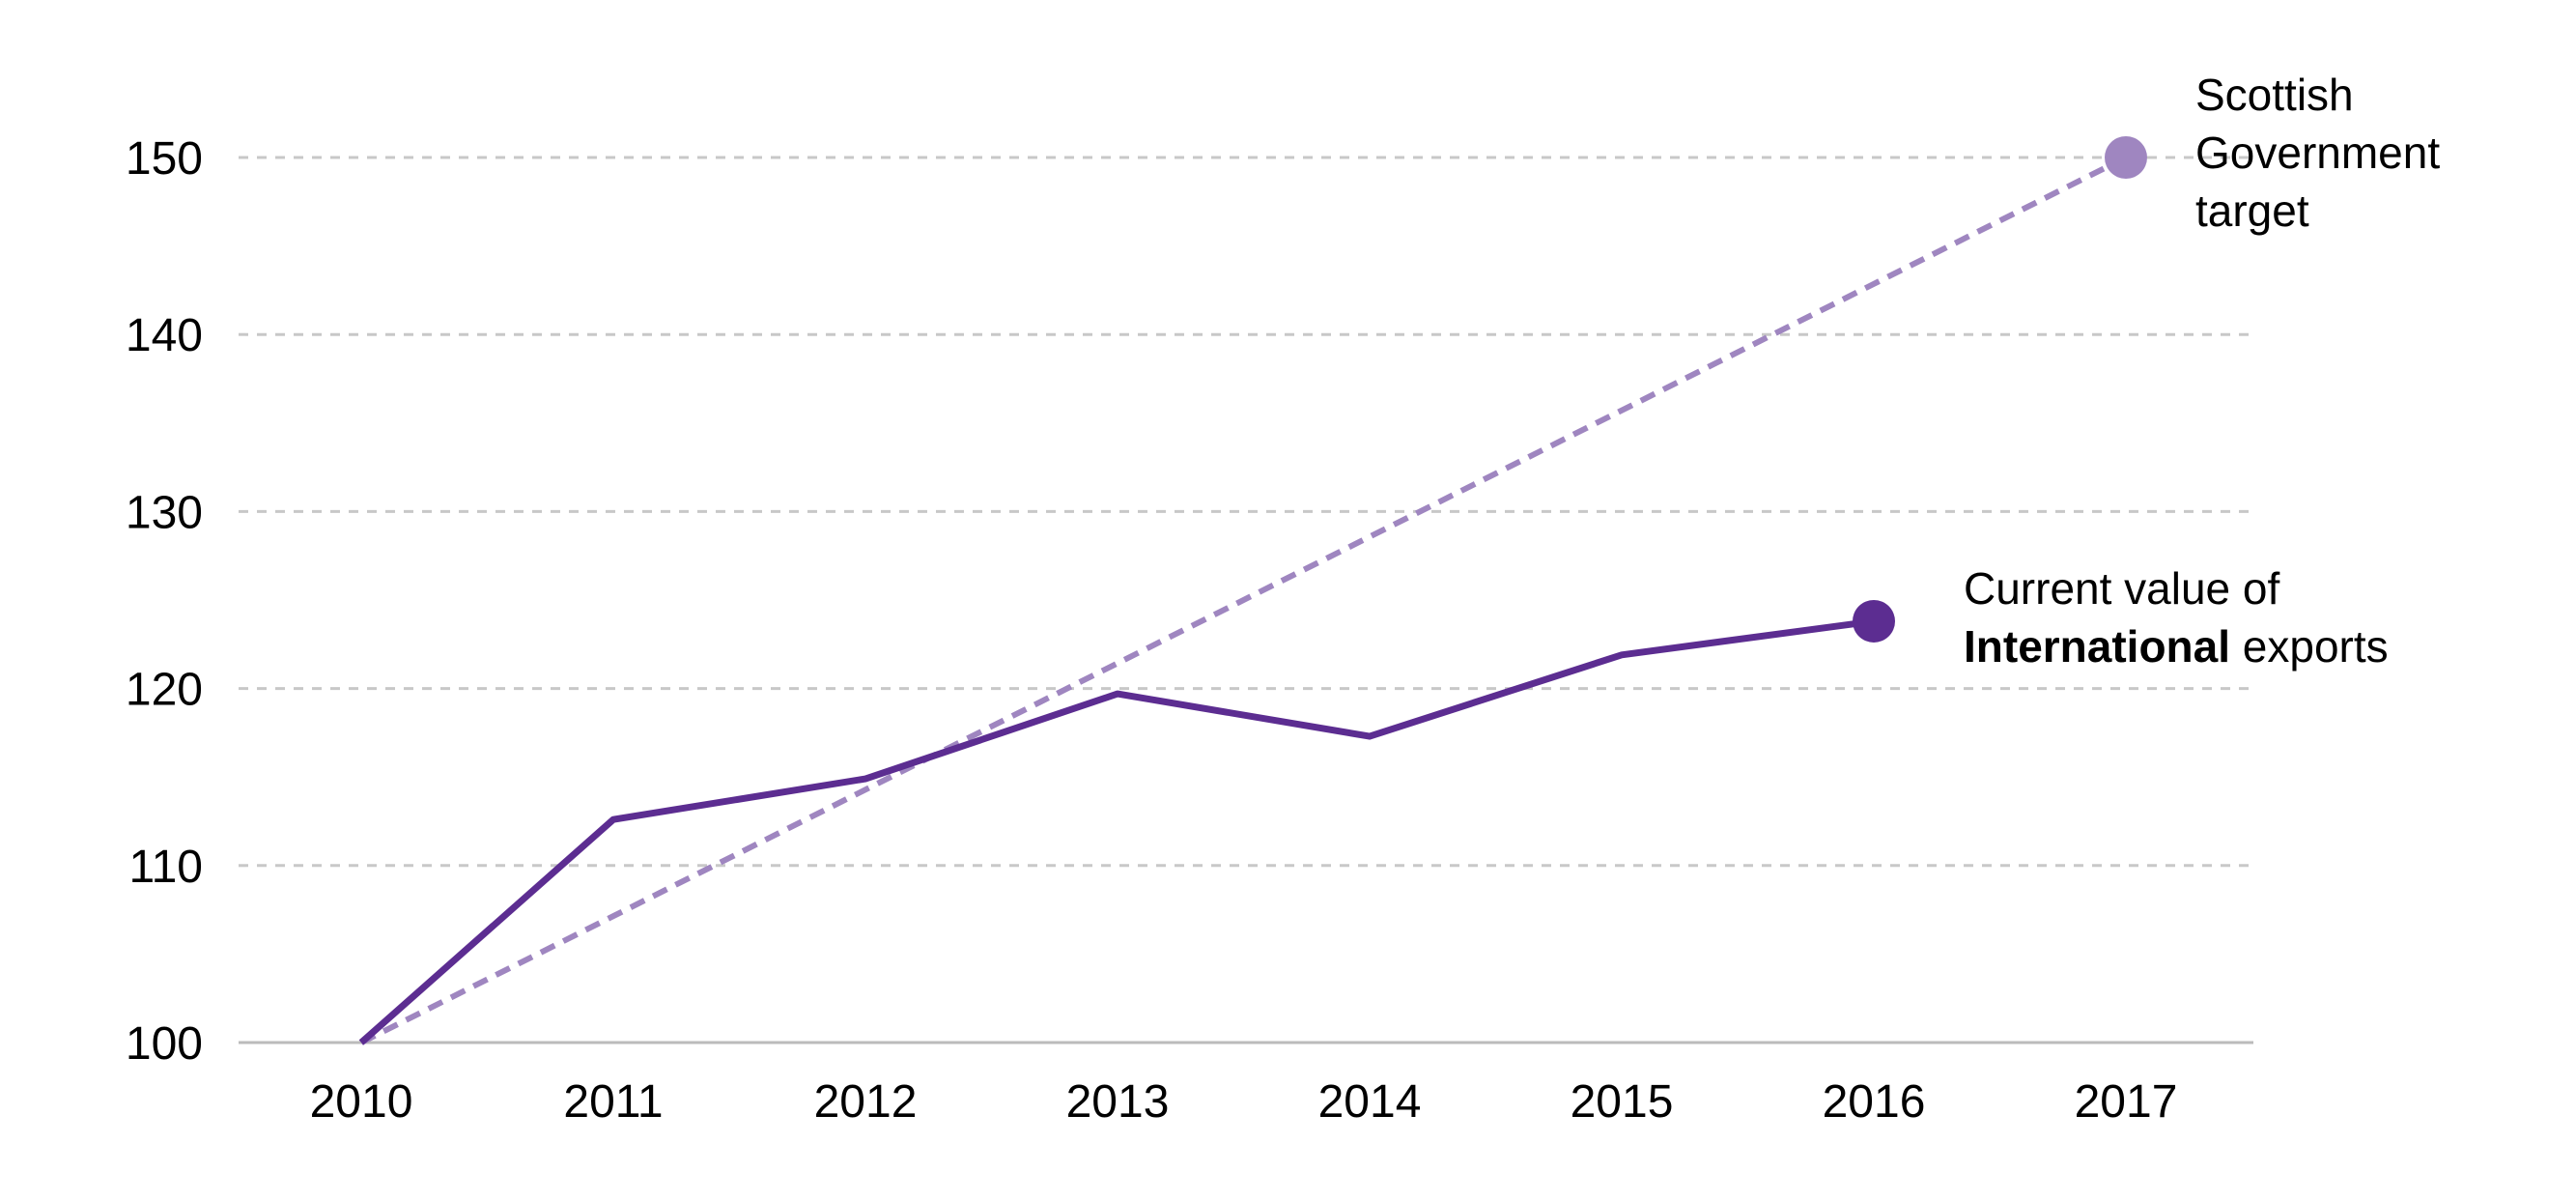 The height and width of the screenshot is (1201, 2576). What do you see at coordinates (2317, 153) in the screenshot?
I see `target-annotation-line-2: Government` at bounding box center [2317, 153].